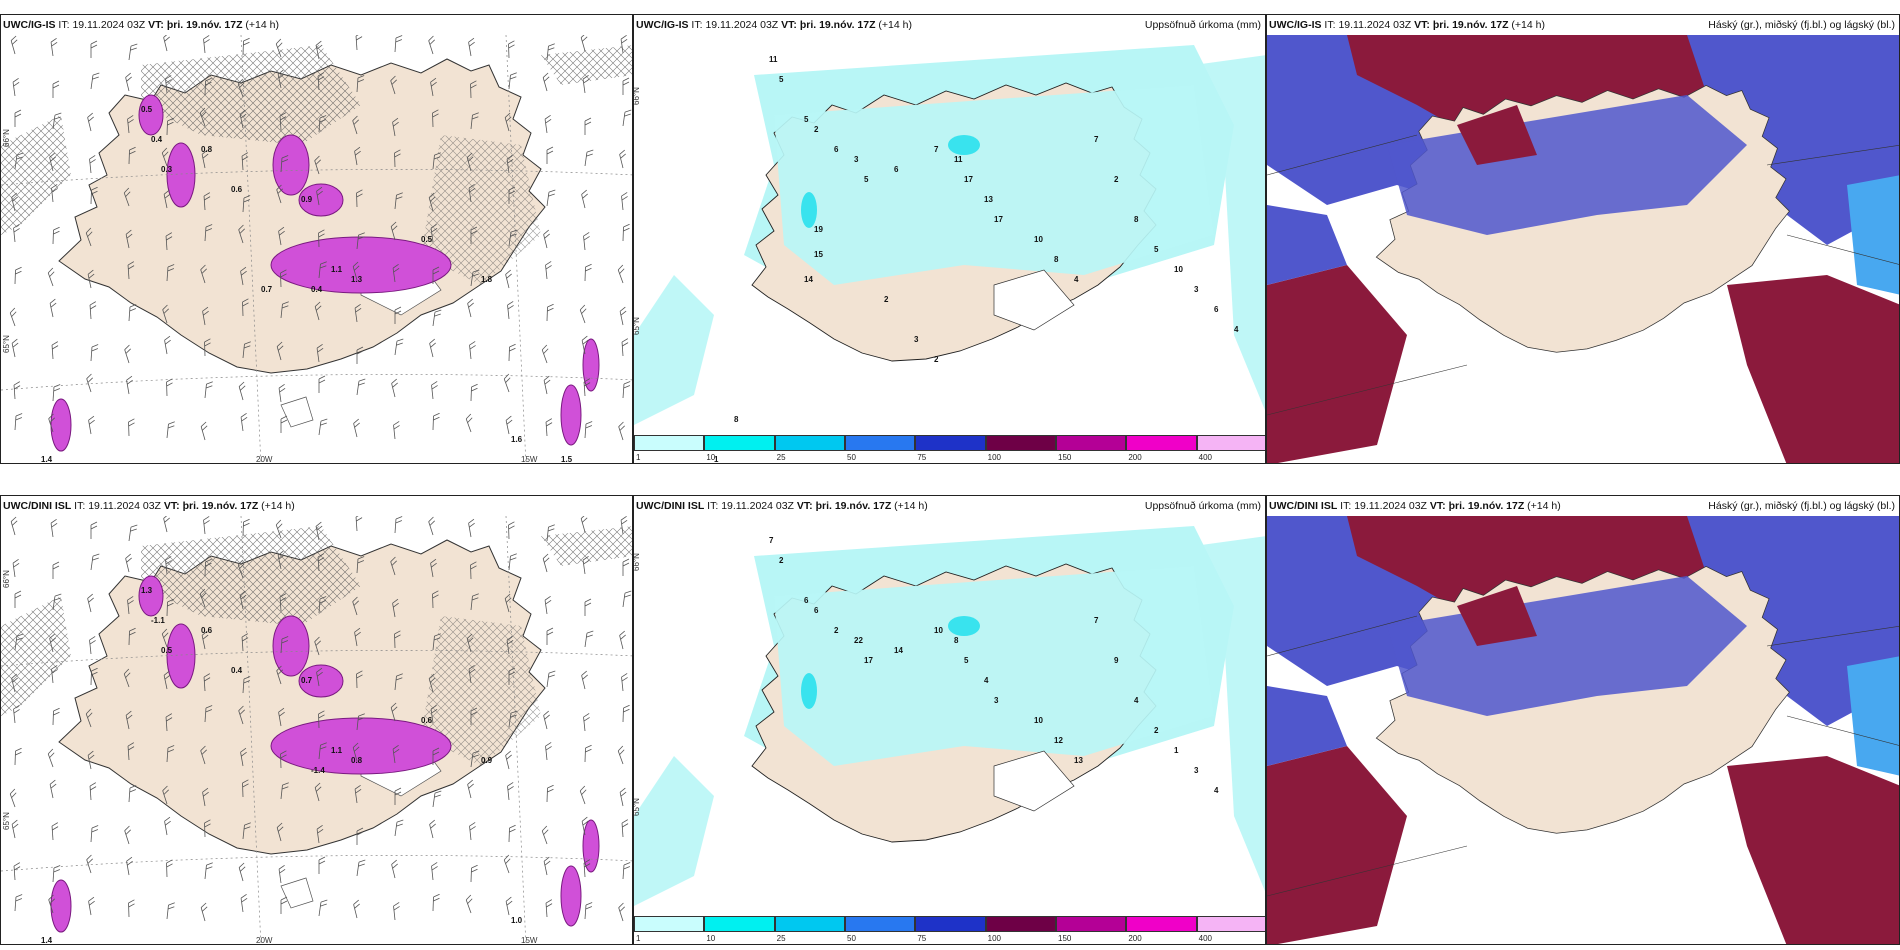 The width and height of the screenshot is (1900, 950). I want to click on legend-tick: 200, so click(1135, 457).